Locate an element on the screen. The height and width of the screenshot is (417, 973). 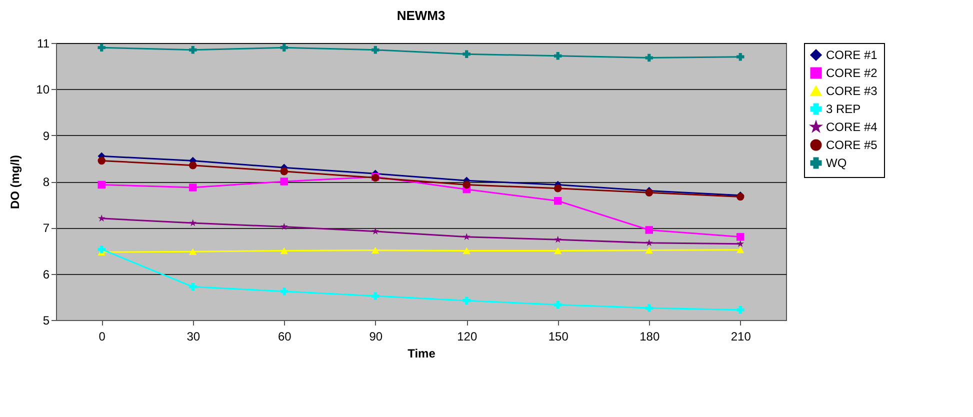
legend-label: CORE #4 is located at coordinates (852, 127).